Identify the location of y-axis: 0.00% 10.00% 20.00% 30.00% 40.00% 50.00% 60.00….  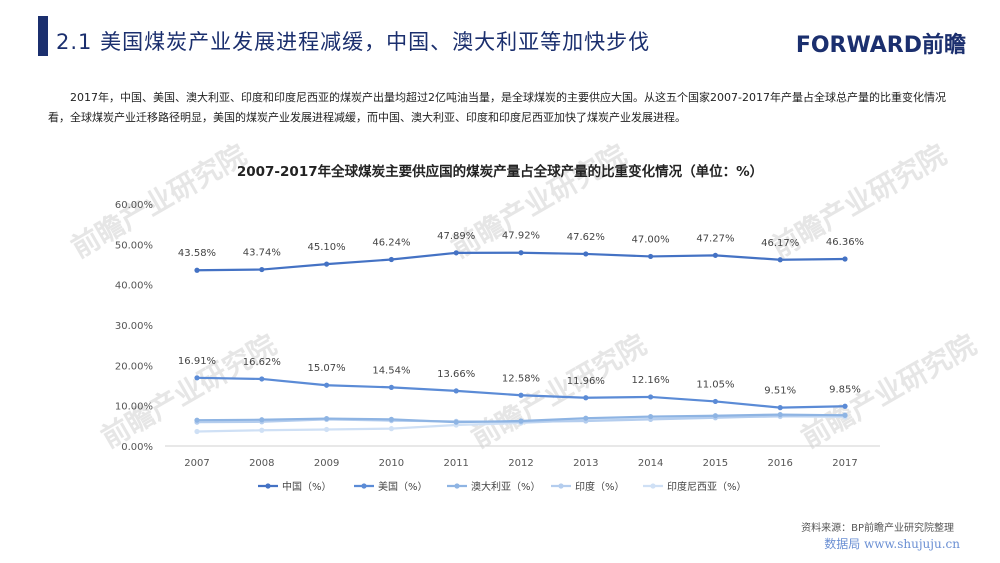
(134, 326).